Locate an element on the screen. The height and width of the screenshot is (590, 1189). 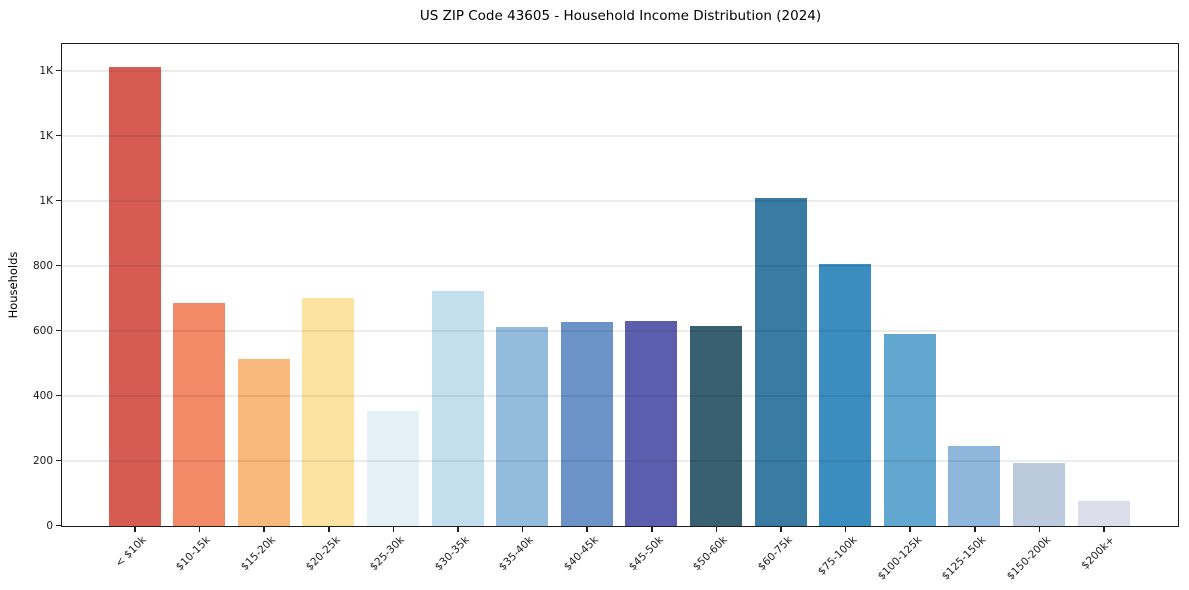
x-tick-label: $60-75k is located at coordinates (775, 554).